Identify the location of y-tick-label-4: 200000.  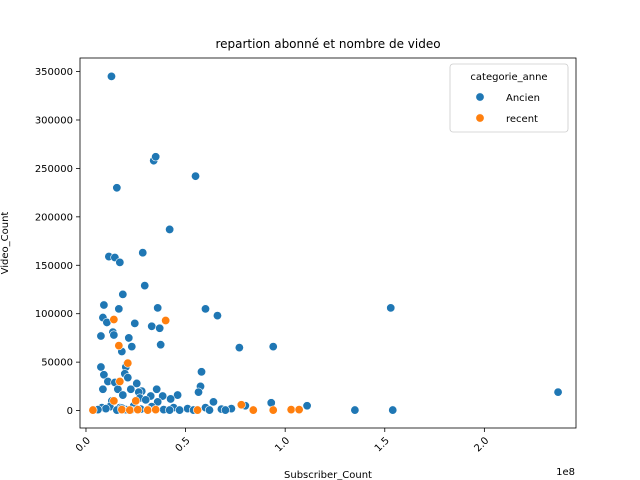
(54, 217).